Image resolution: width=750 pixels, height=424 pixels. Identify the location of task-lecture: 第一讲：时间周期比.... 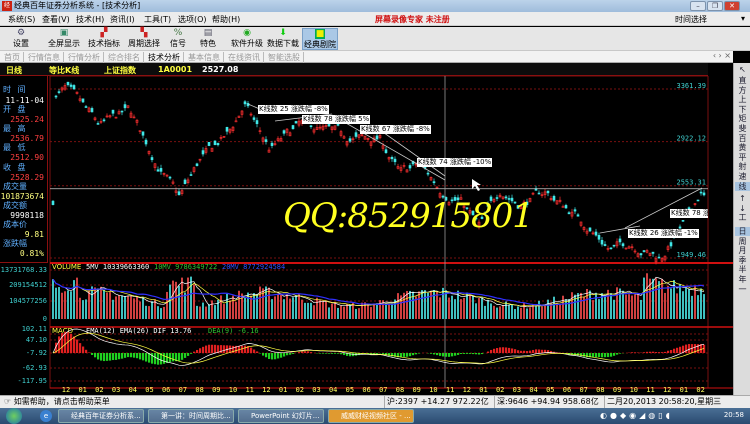
(191, 416).